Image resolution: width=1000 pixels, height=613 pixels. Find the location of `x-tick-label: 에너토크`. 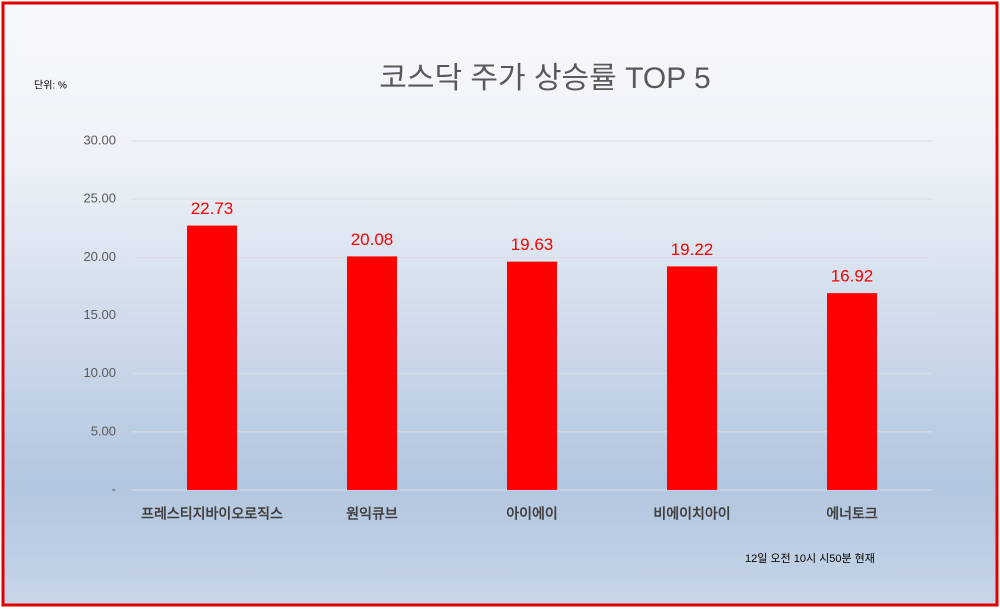

x-tick-label: 에너토크 is located at coordinates (852, 514).